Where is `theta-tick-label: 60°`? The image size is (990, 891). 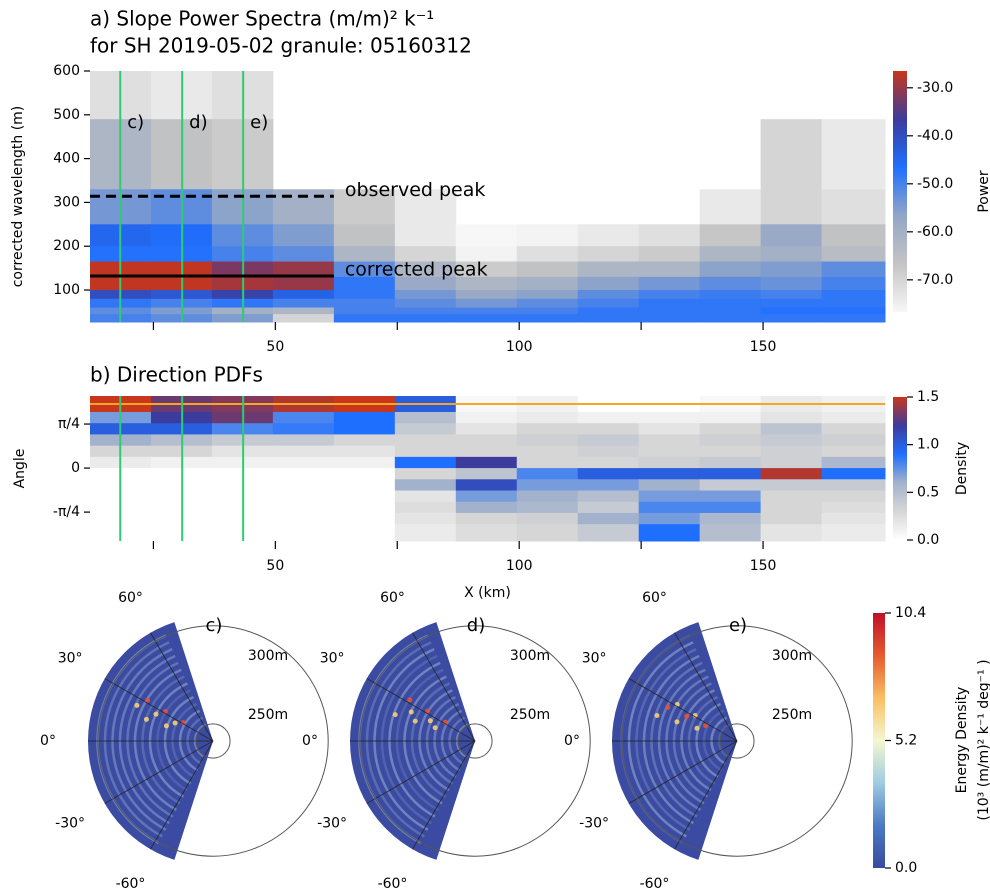 theta-tick-label: 60° is located at coordinates (654, 598).